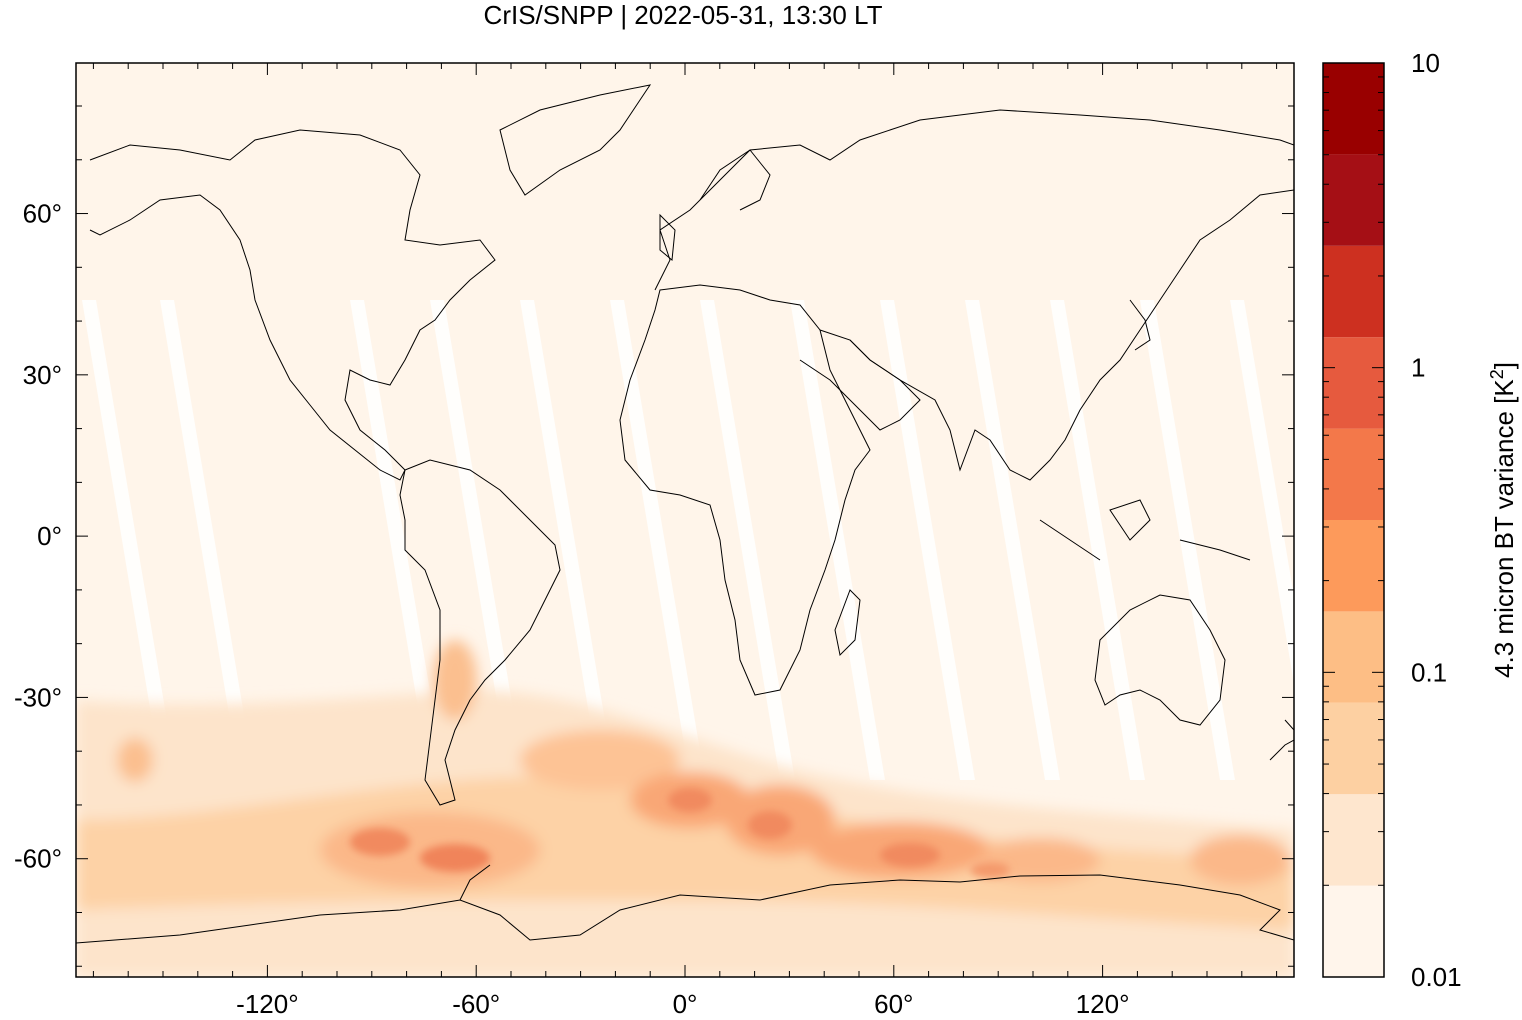  I want to click on coastline-antarctic-peninsula, so click(475, 882).